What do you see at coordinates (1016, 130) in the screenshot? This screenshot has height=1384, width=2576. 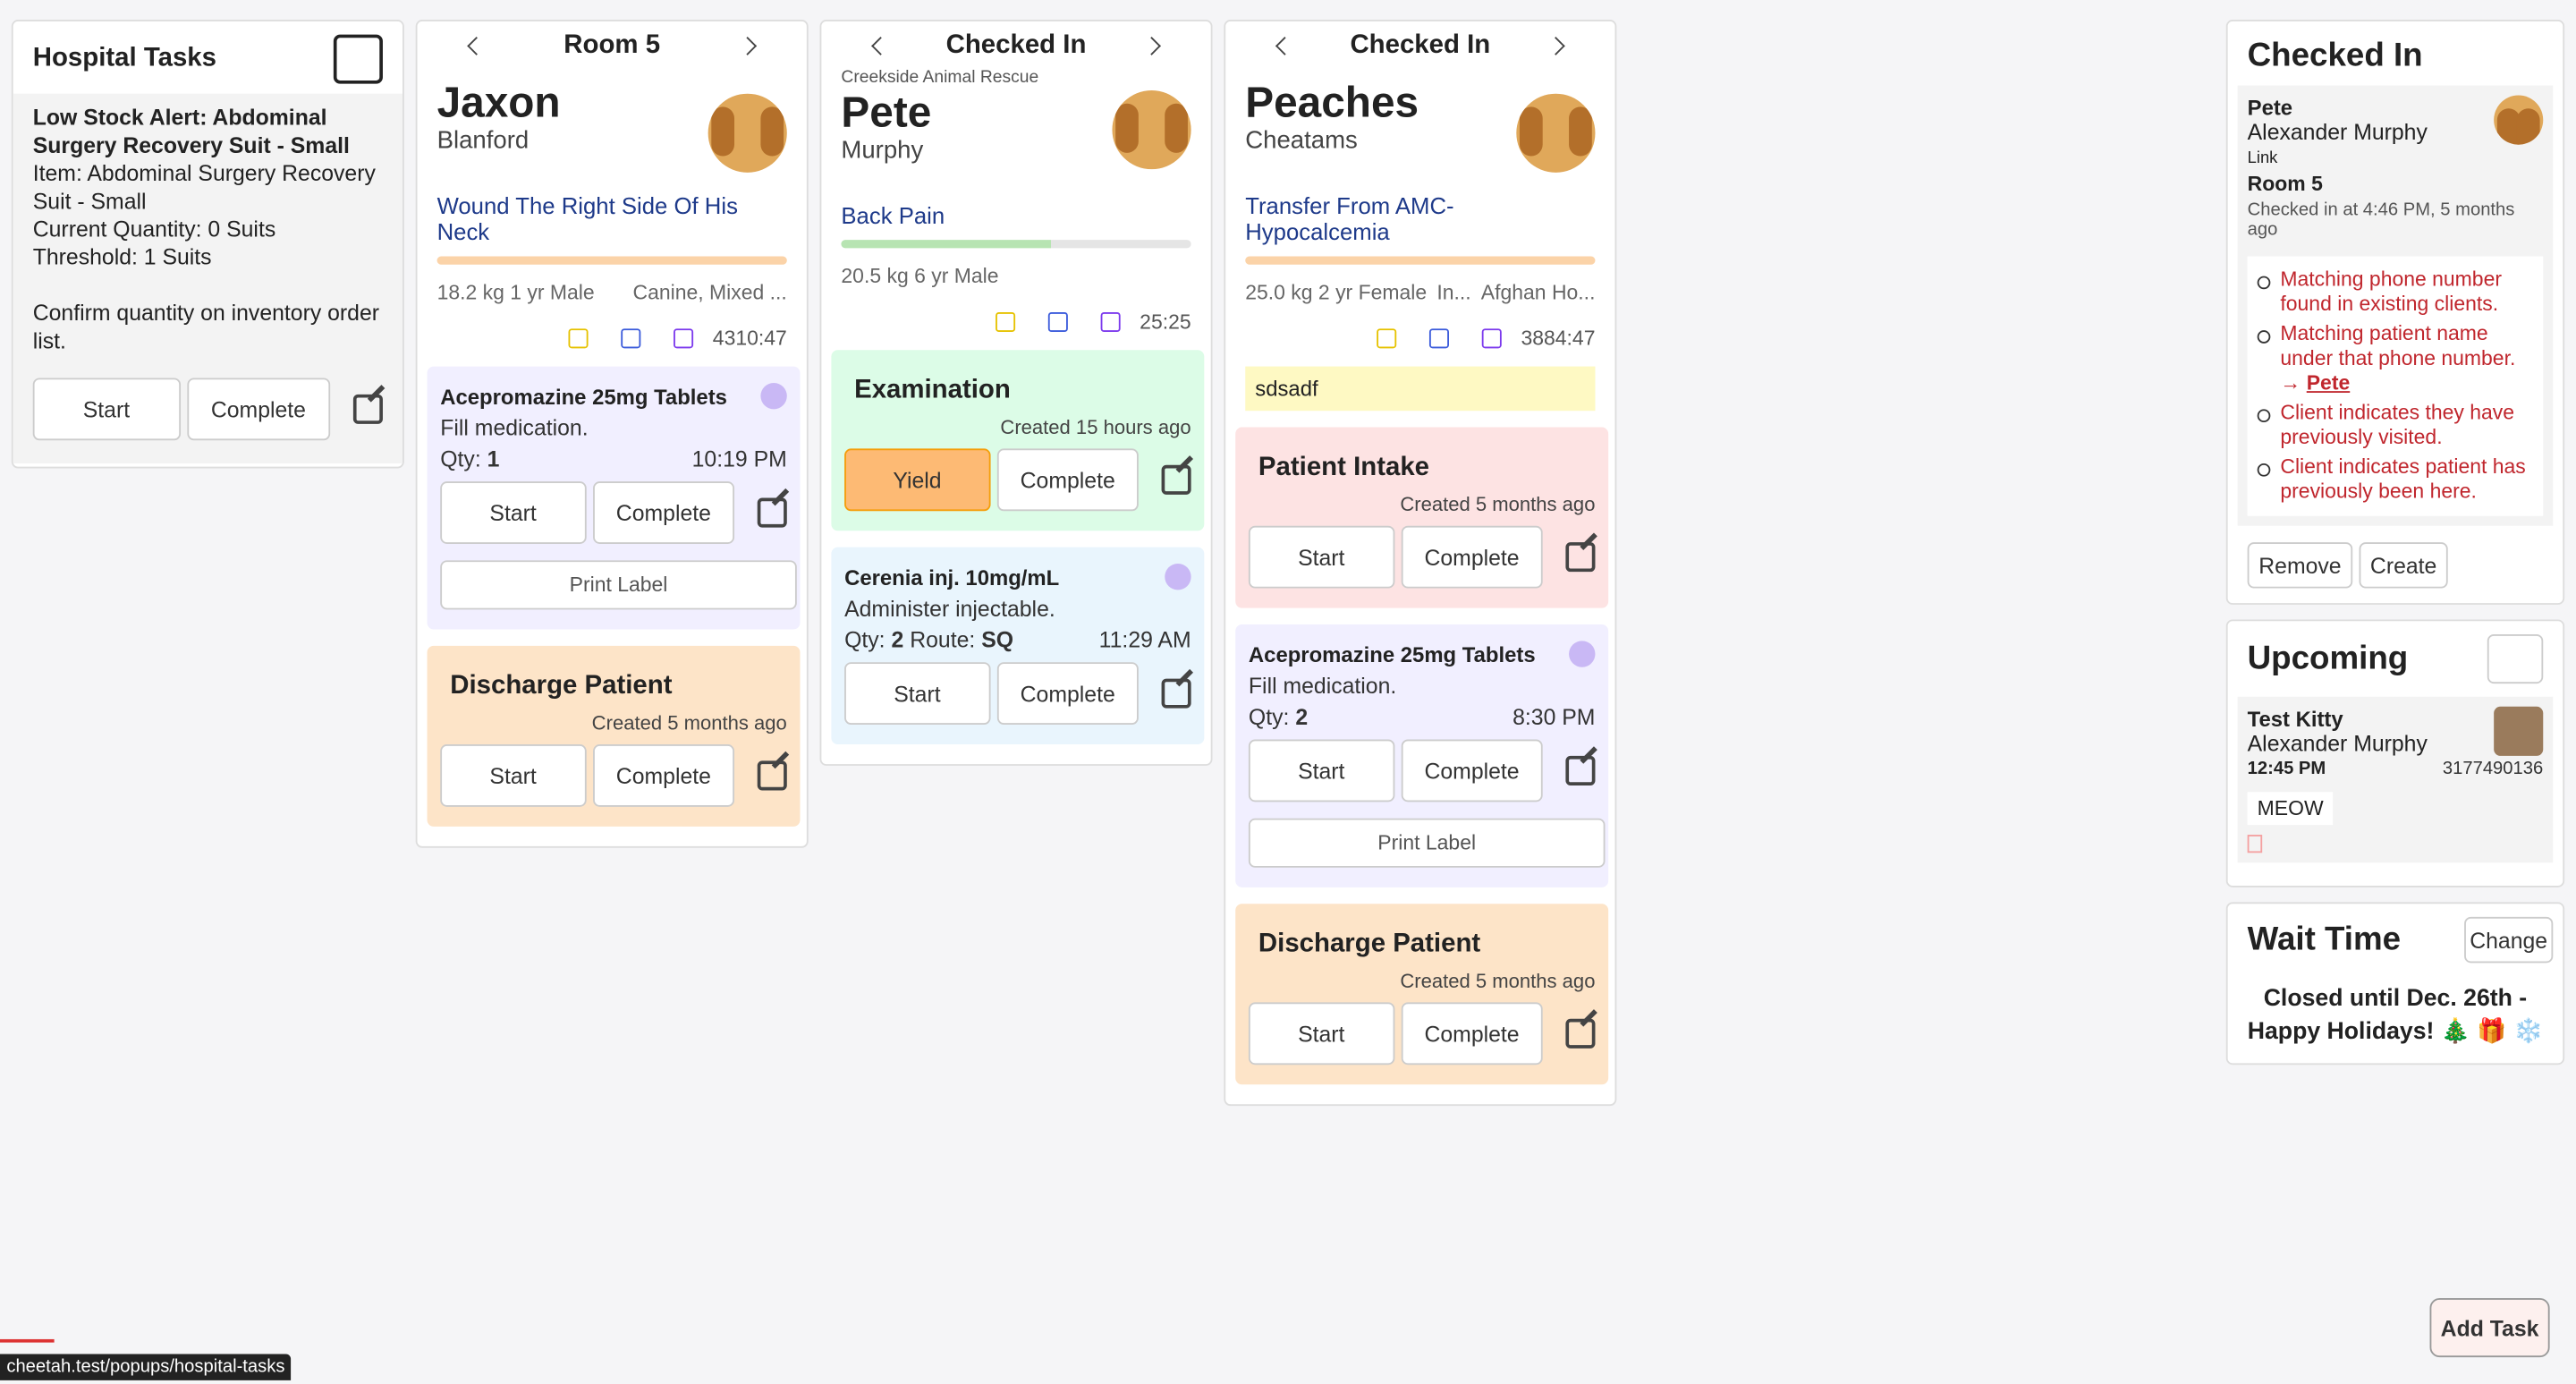 I see `patient-header: Creekside Animal Rescue Pete Murphy` at bounding box center [1016, 130].